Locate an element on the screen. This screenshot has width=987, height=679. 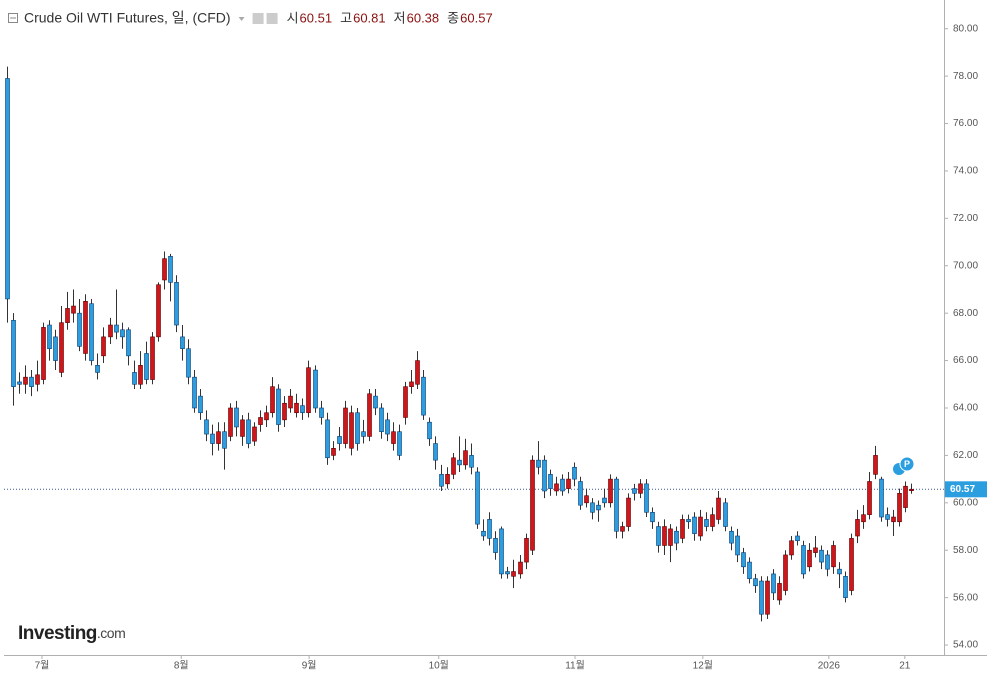
y-tick-label: 78.00 is located at coordinates (965, 76).